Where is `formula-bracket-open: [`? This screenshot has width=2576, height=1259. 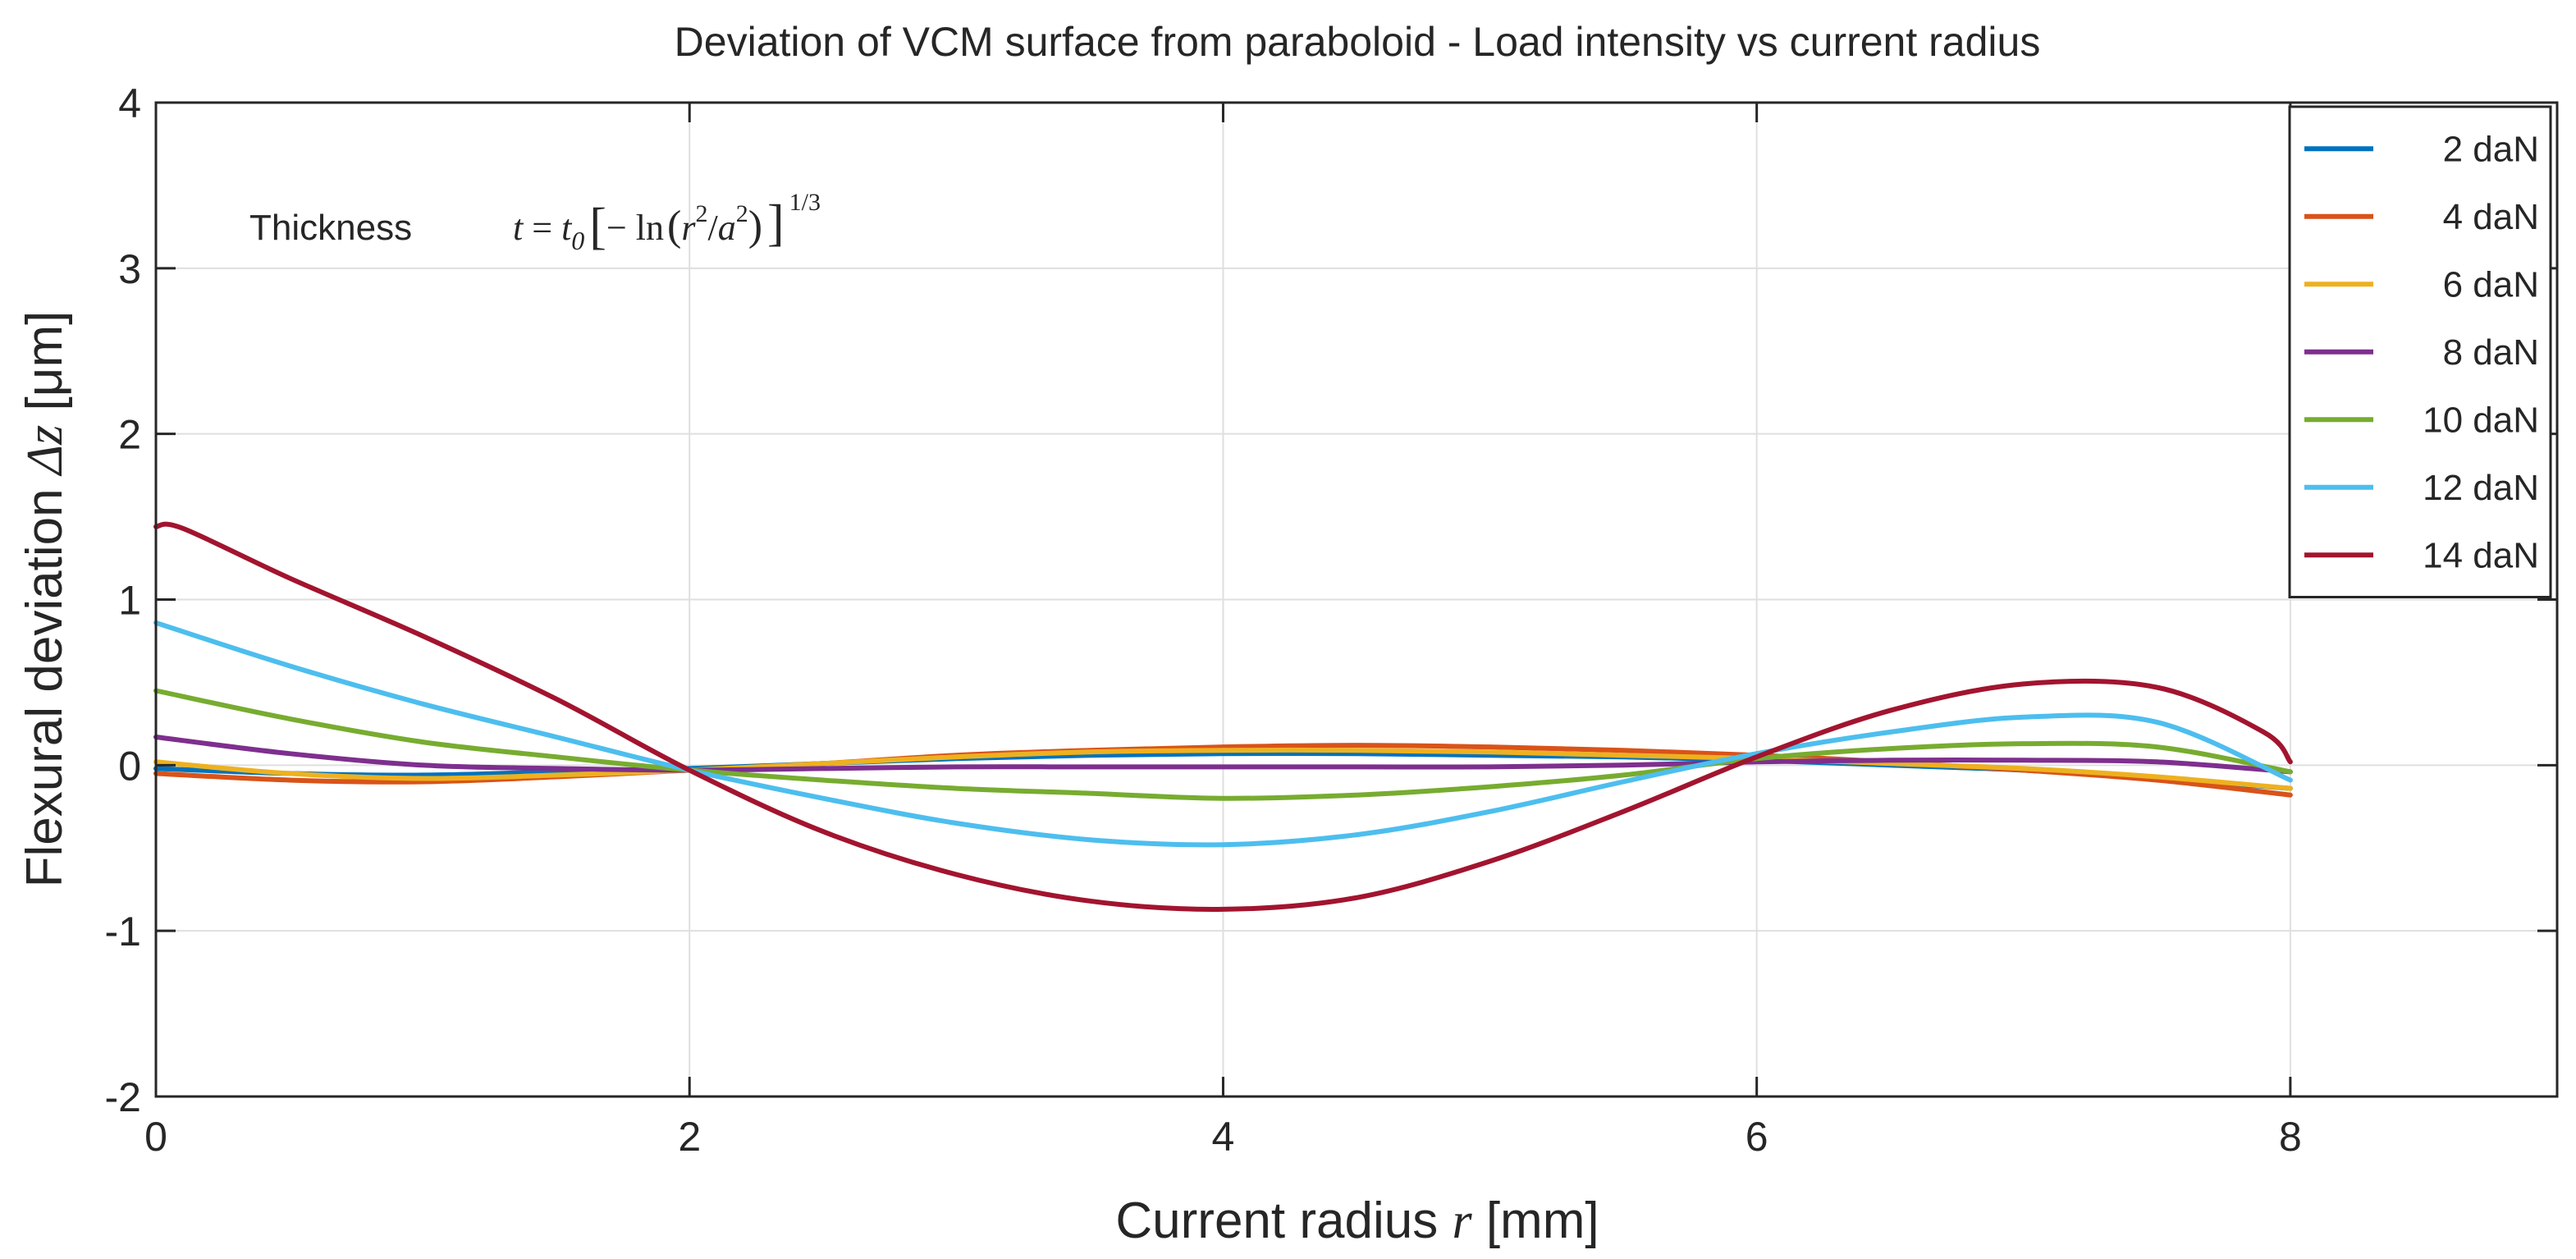 formula-bracket-open: [ is located at coordinates (597, 226).